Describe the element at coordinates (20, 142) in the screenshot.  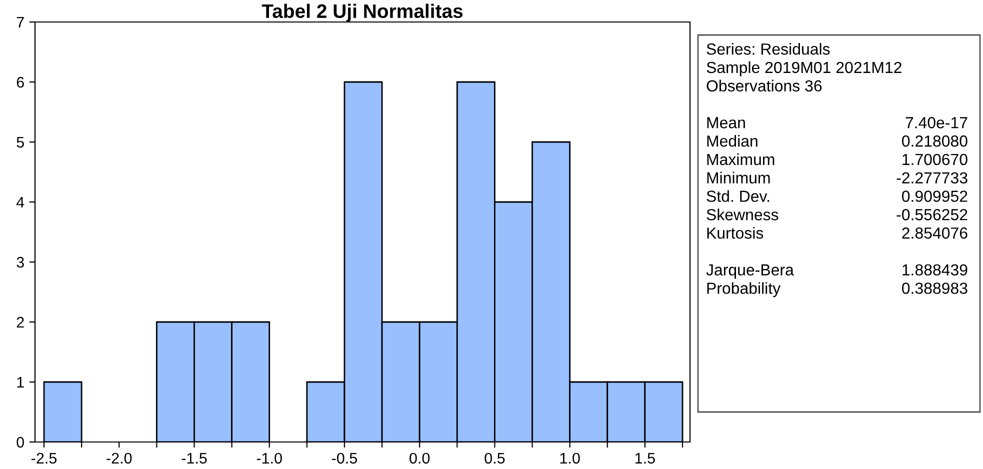
I see `y-tick-label: 5` at that location.